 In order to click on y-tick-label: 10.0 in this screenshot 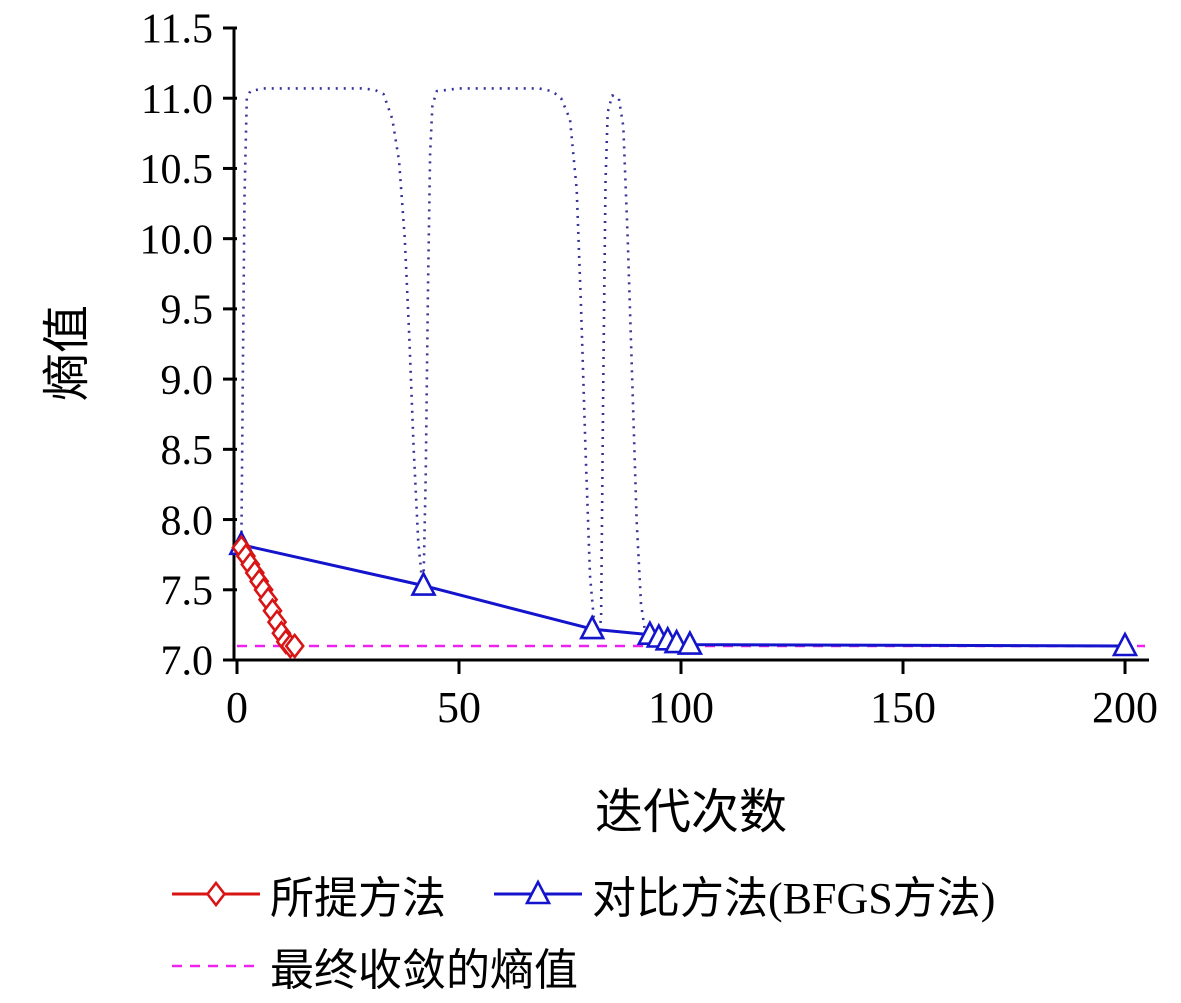, I will do `click(177, 240)`.